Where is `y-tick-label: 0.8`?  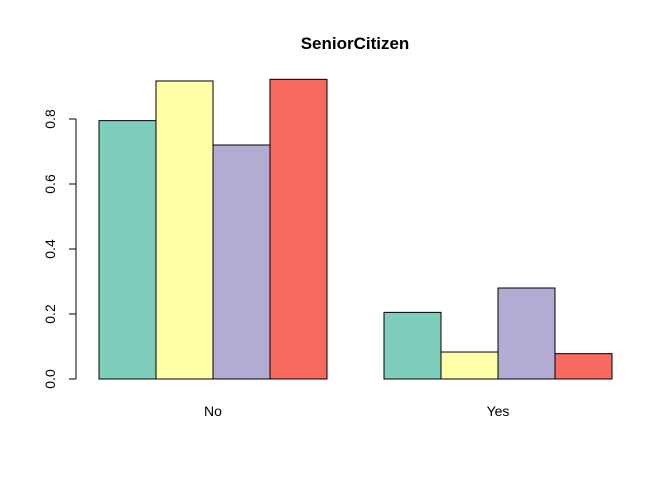 y-tick-label: 0.8 is located at coordinates (50, 119).